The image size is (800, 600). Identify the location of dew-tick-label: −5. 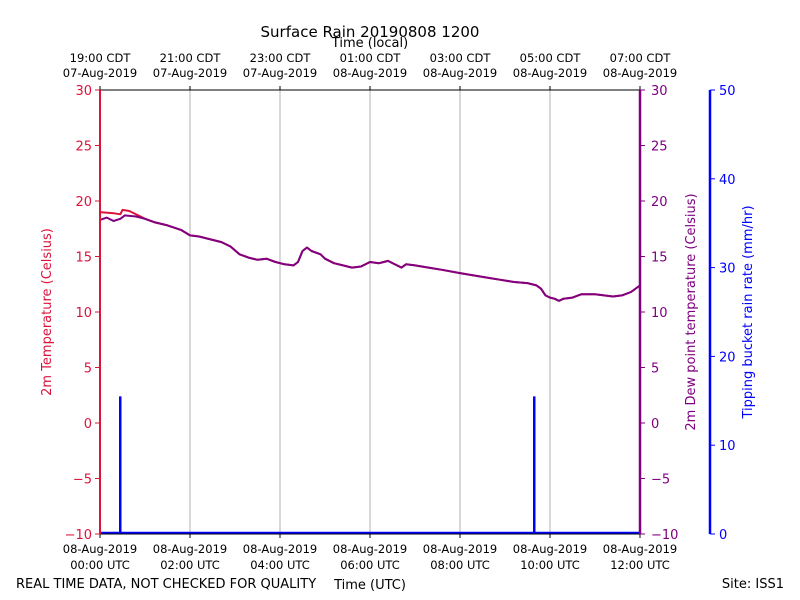
(660, 480).